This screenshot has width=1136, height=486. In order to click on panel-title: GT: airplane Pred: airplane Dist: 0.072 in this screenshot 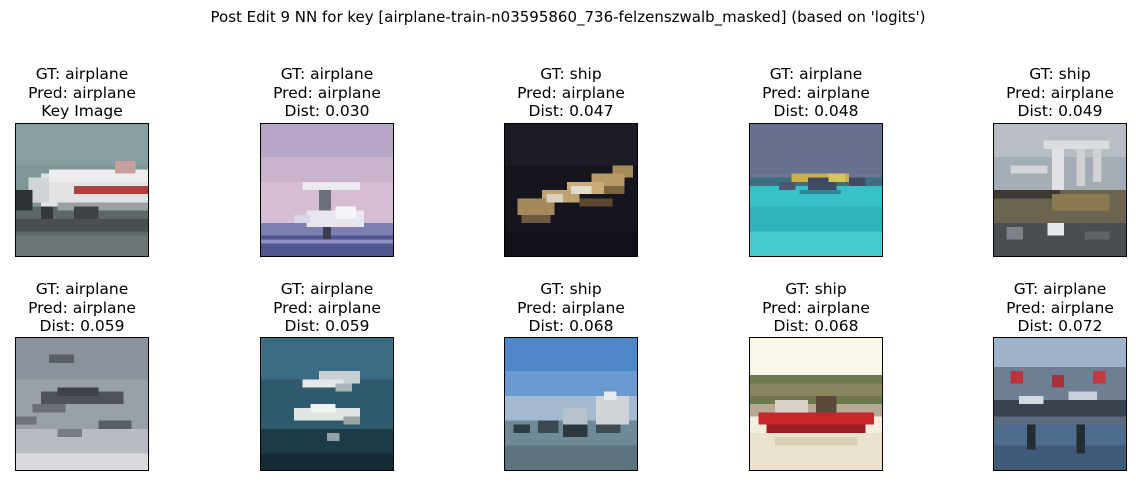, I will do `click(1038, 308)`.